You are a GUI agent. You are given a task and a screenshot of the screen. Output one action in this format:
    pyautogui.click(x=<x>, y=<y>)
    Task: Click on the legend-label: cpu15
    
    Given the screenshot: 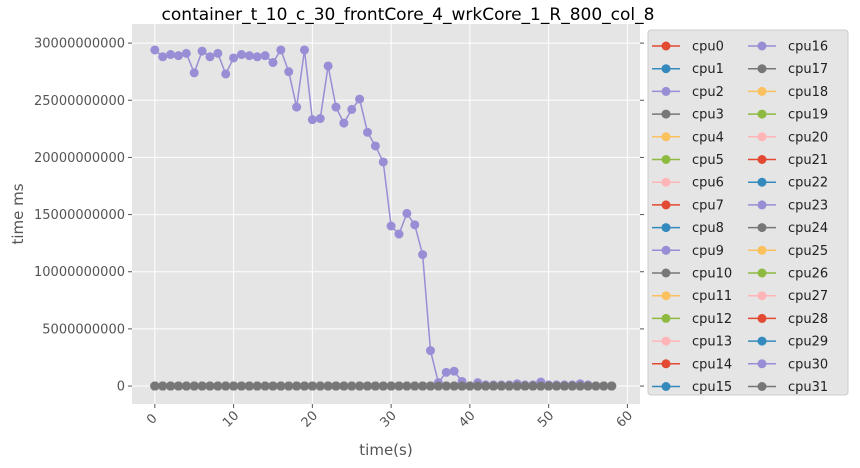 What is the action you would take?
    pyautogui.click(x=712, y=387)
    